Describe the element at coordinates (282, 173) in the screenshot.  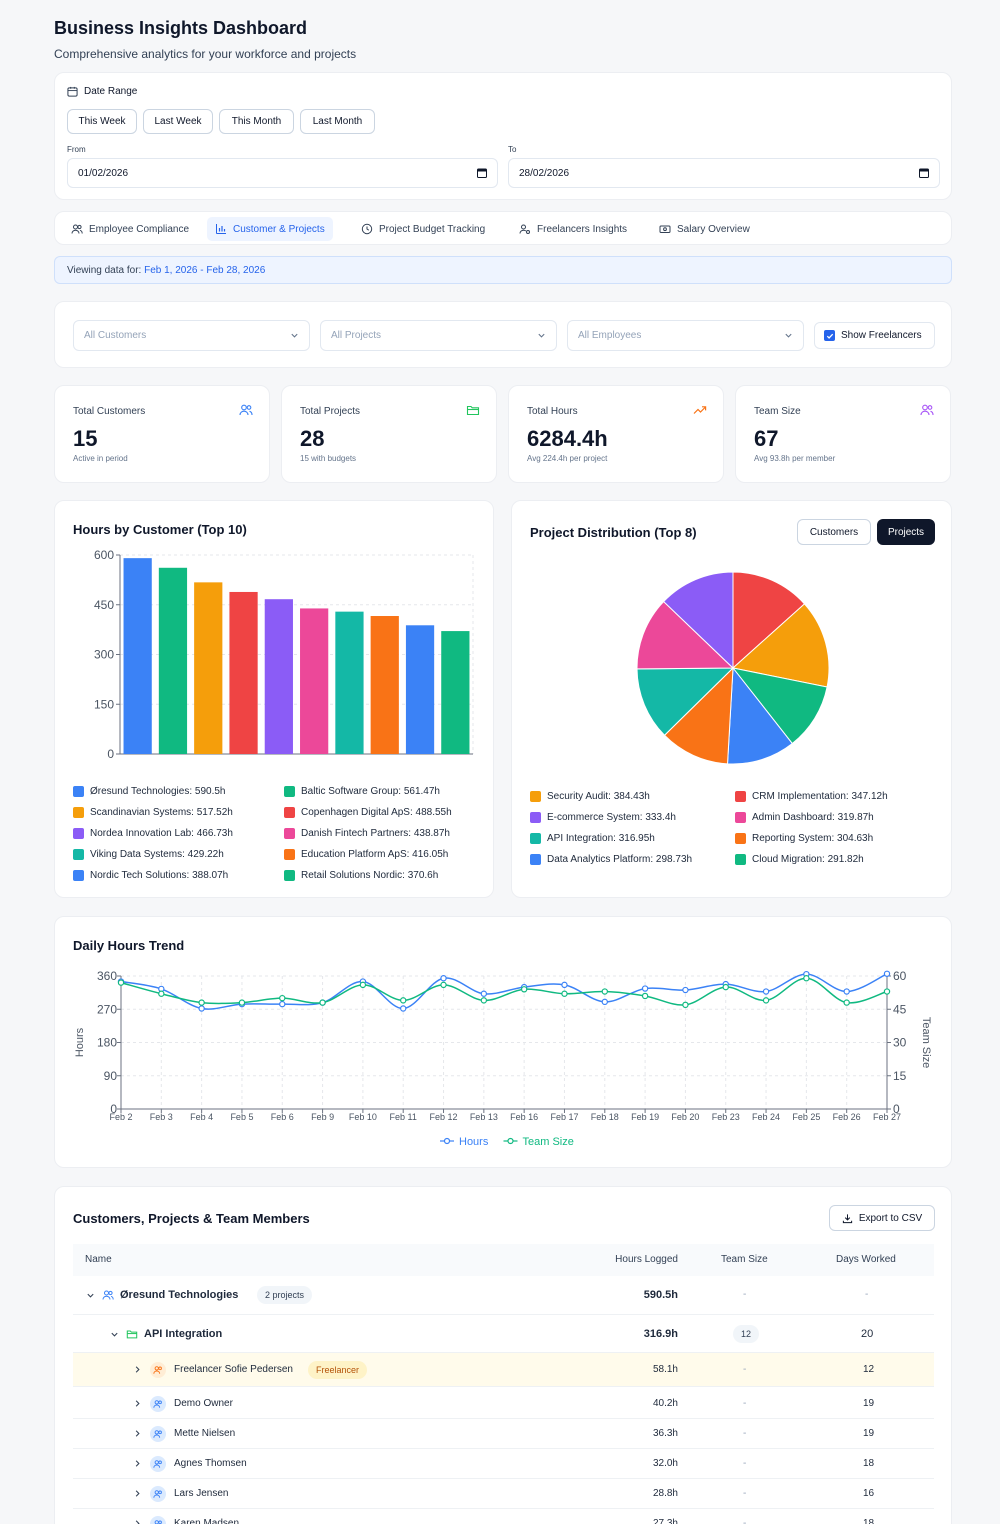
I see `from-date-input: 01/02/2026` at that location.